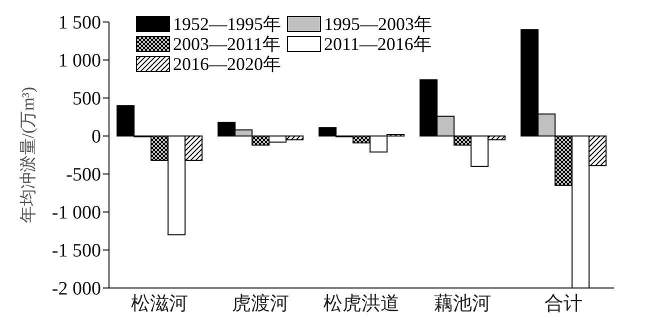  Describe the element at coordinates (28, 155) in the screenshot. I see `y-axis-title: 年均冲淤量/(万m³)` at that location.